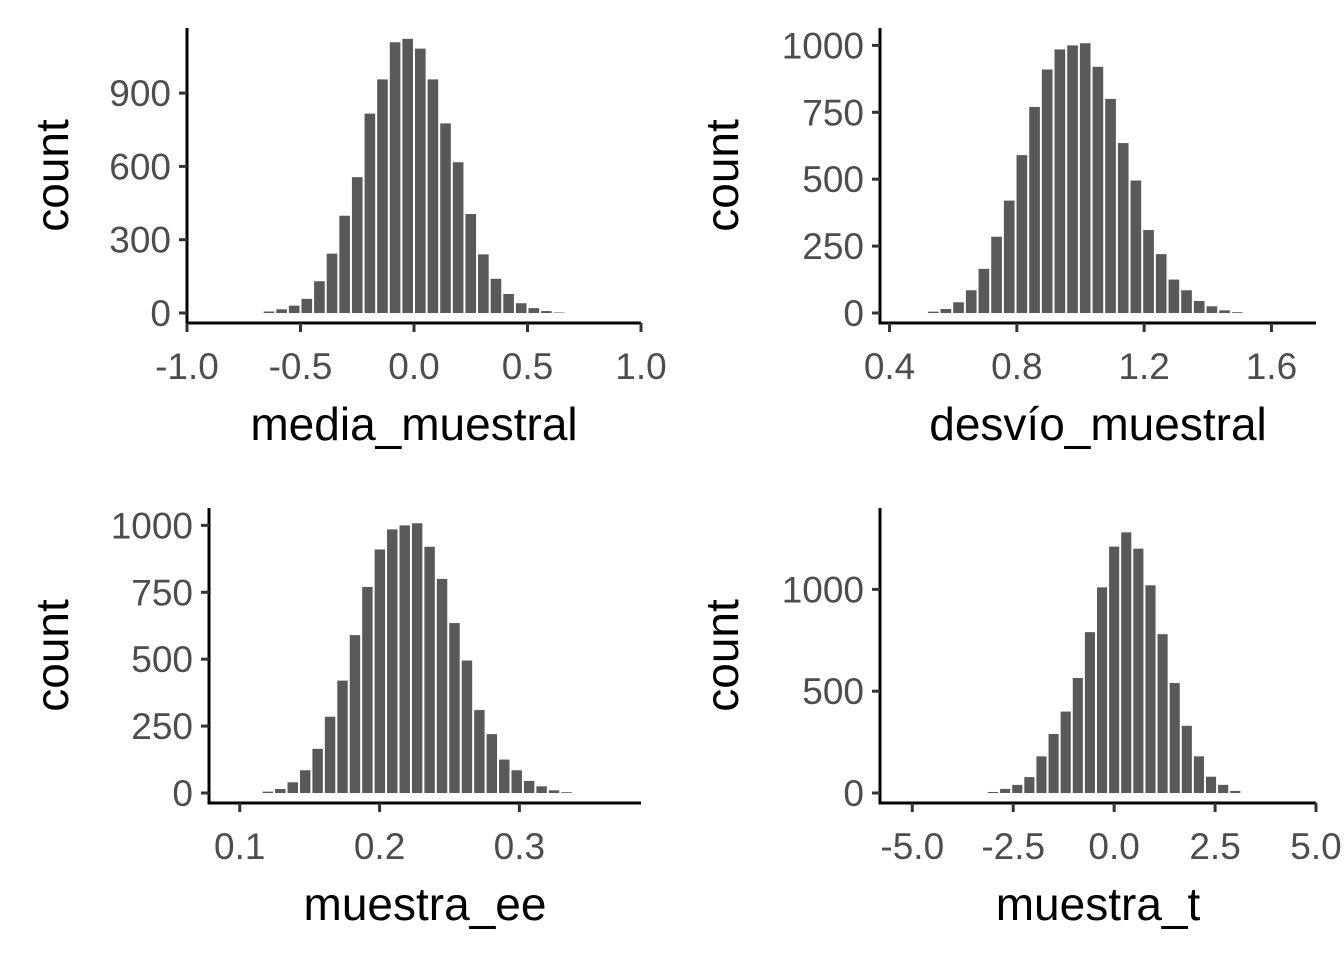 This screenshot has height=960, width=1344. What do you see at coordinates (140, 93) in the screenshot?
I see `y-tick-label: 900` at bounding box center [140, 93].